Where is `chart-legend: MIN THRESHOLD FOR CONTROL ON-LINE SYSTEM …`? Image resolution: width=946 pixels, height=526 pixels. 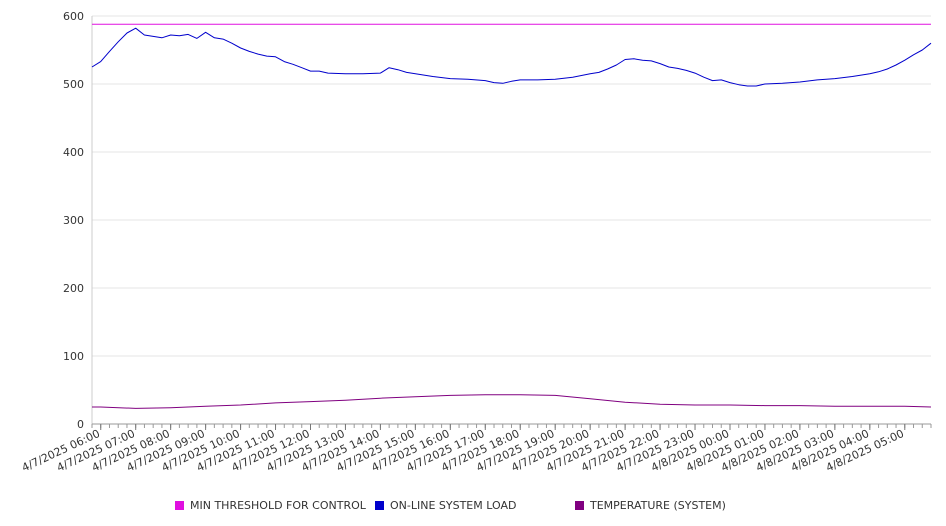
chart-legend: MIN THRESHOLD FOR CONTROL ON-LINE SYSTEM … is located at coordinates (473, 507).